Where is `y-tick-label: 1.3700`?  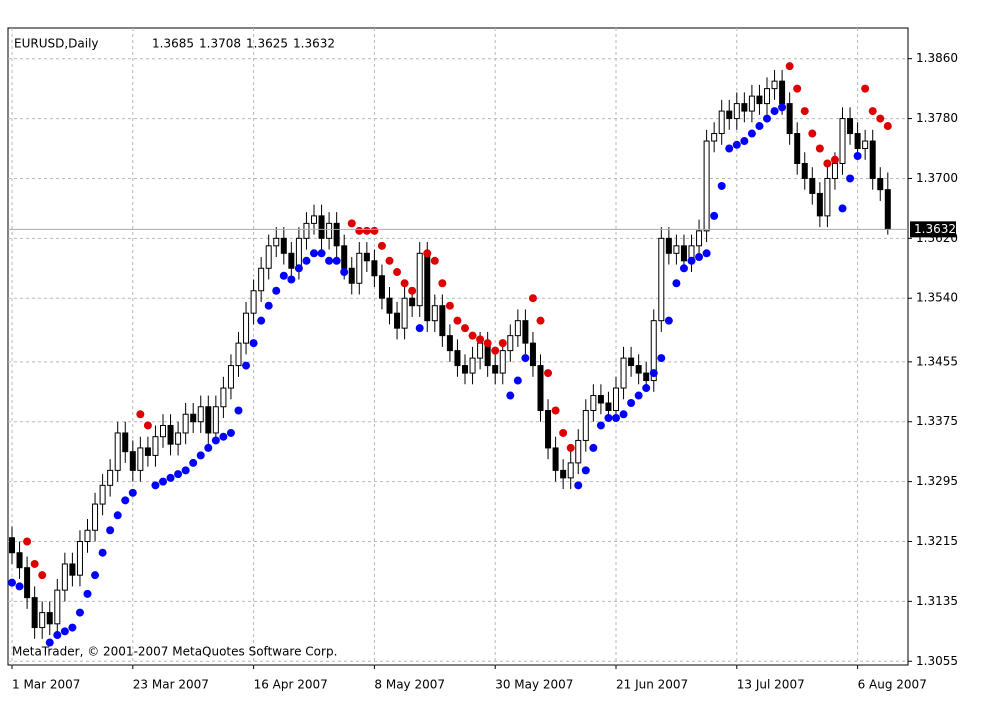
y-tick-label: 1.3700 is located at coordinates (937, 178).